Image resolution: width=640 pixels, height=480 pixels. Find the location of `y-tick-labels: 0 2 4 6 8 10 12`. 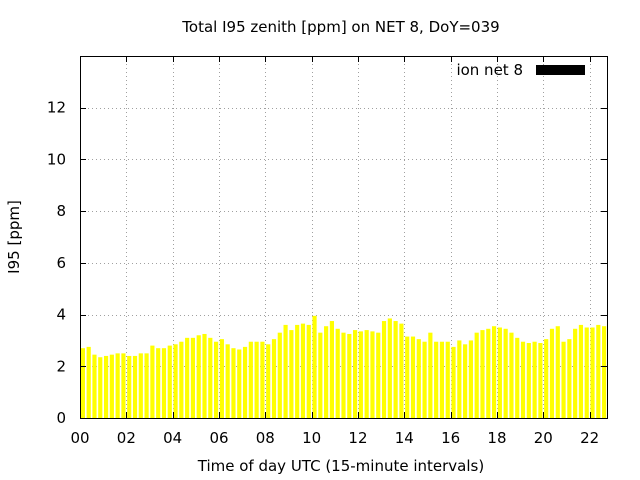

y-tick-labels: 0 2 4 6 8 10 12 is located at coordinates (56, 263).